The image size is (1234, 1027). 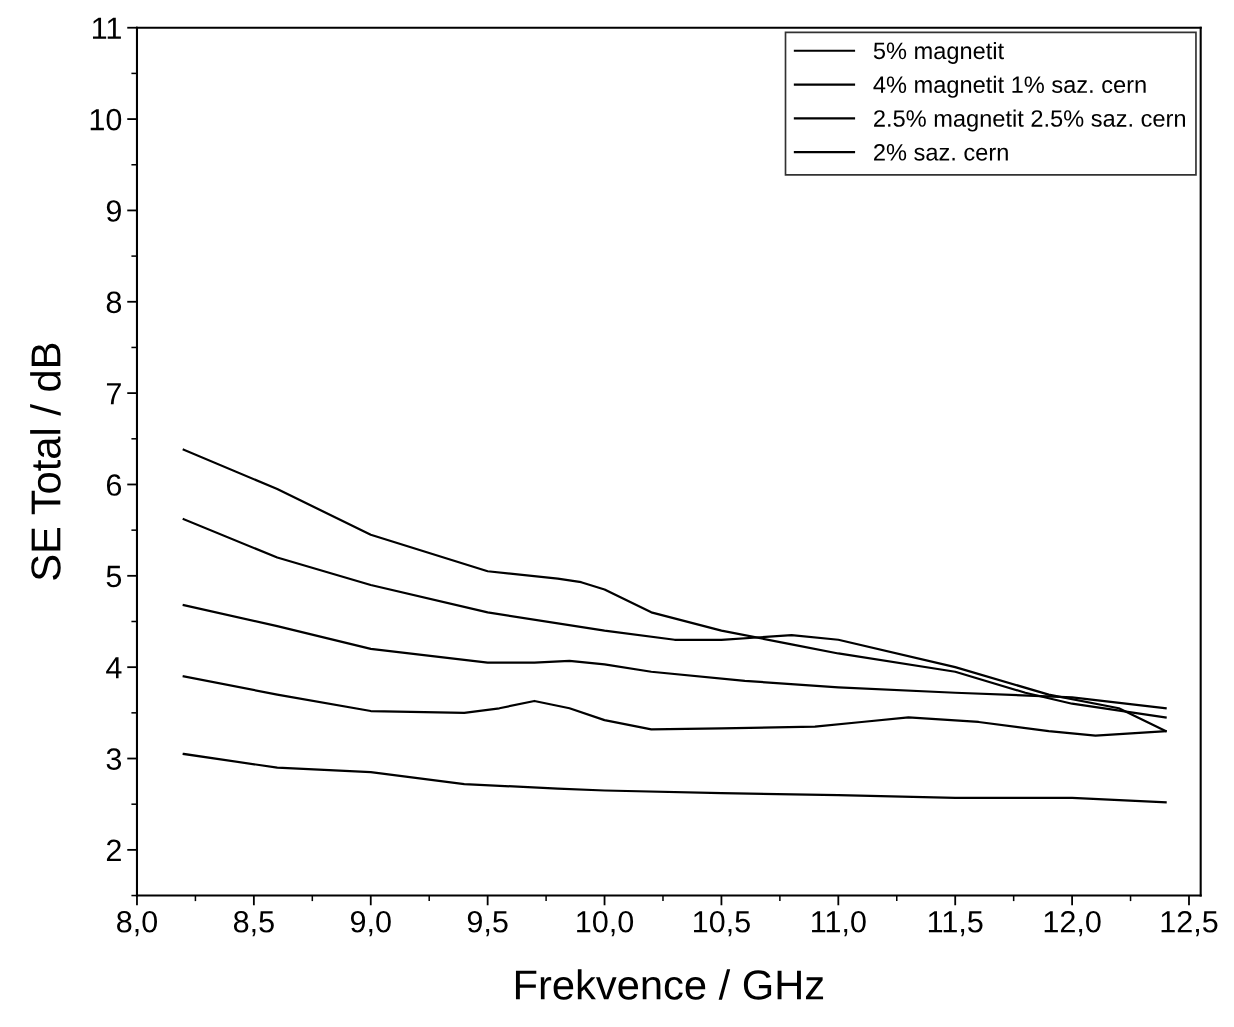 What do you see at coordinates (113, 850) in the screenshot?
I see `y-tick-label: 2` at bounding box center [113, 850].